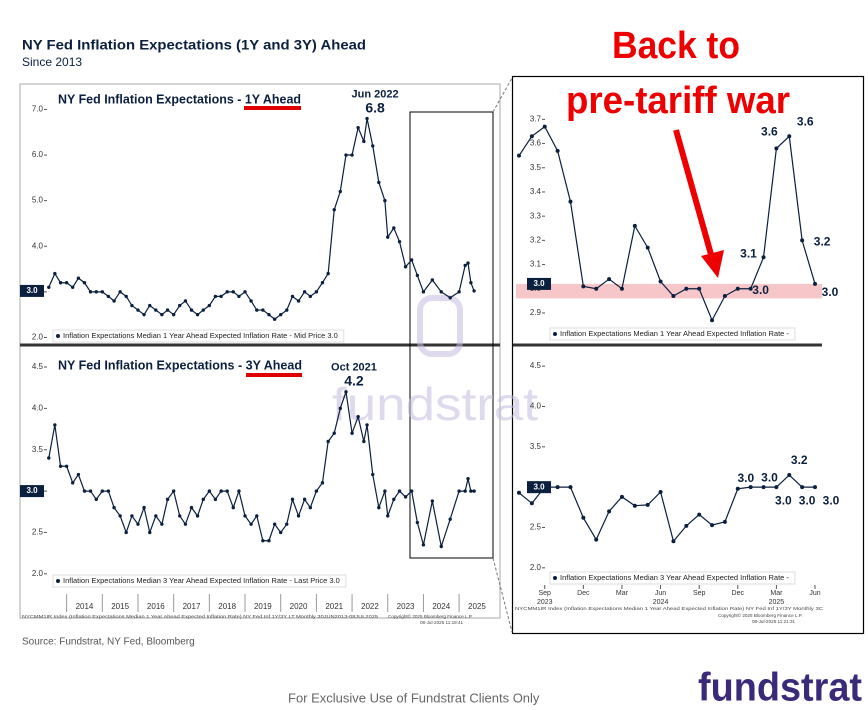 This screenshot has height=710, width=868. What do you see at coordinates (712, 264) in the screenshot?
I see `annotation-arrowhead` at bounding box center [712, 264].